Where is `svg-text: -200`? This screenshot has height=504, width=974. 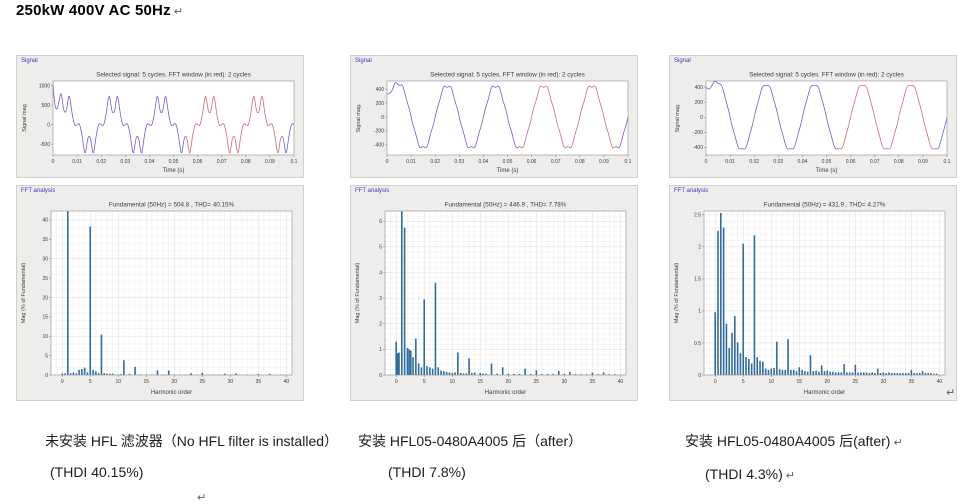
svg-text: -200 is located at coordinates (379, 132).